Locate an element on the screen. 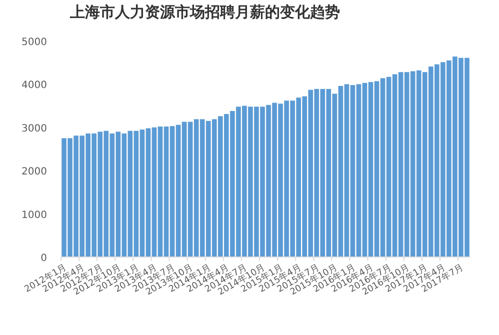 This screenshot has height=335, width=499. y-tick-label: 5000 is located at coordinates (34, 42).